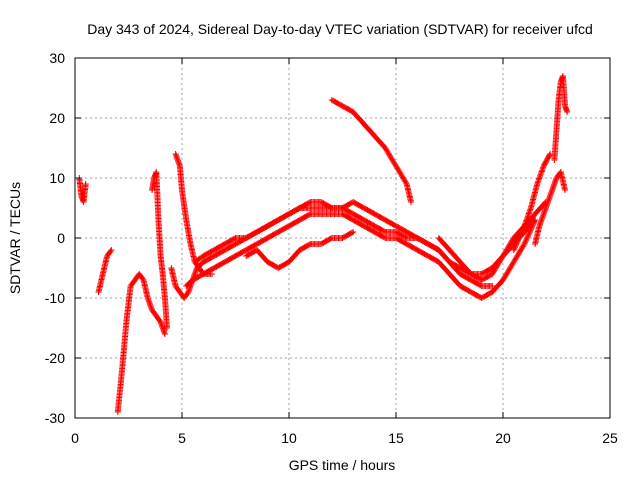 This screenshot has height=480, width=640. I want to click on y-tick-label: 30, so click(57, 58).